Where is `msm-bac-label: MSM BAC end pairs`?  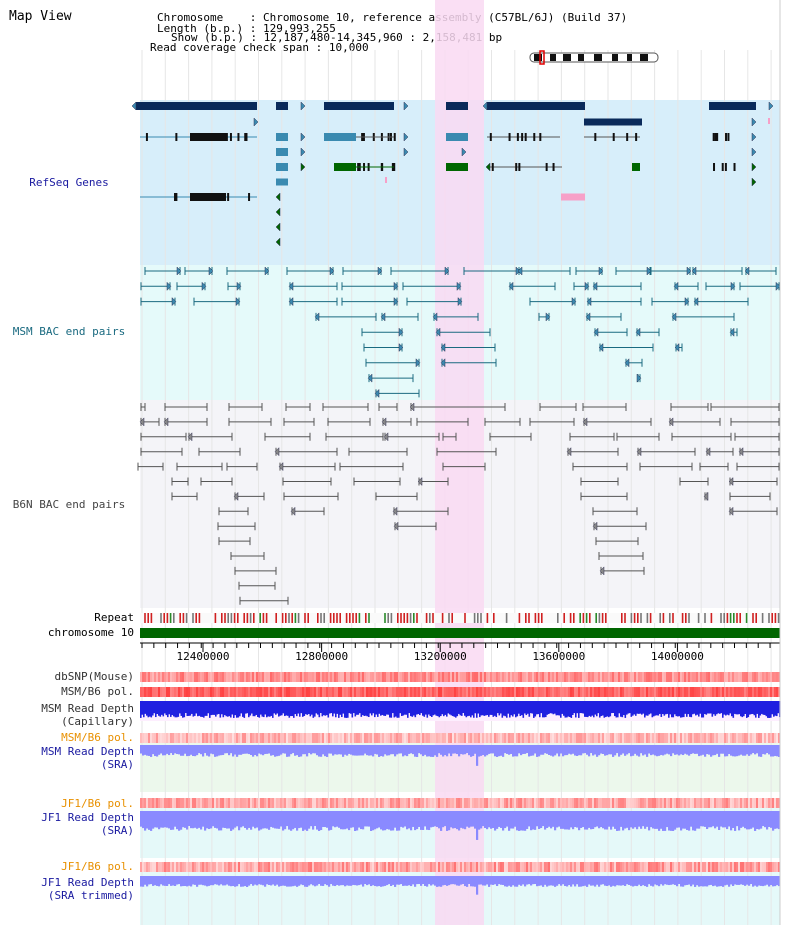 msm-bac-label: MSM BAC end pairs is located at coordinates (69, 331).